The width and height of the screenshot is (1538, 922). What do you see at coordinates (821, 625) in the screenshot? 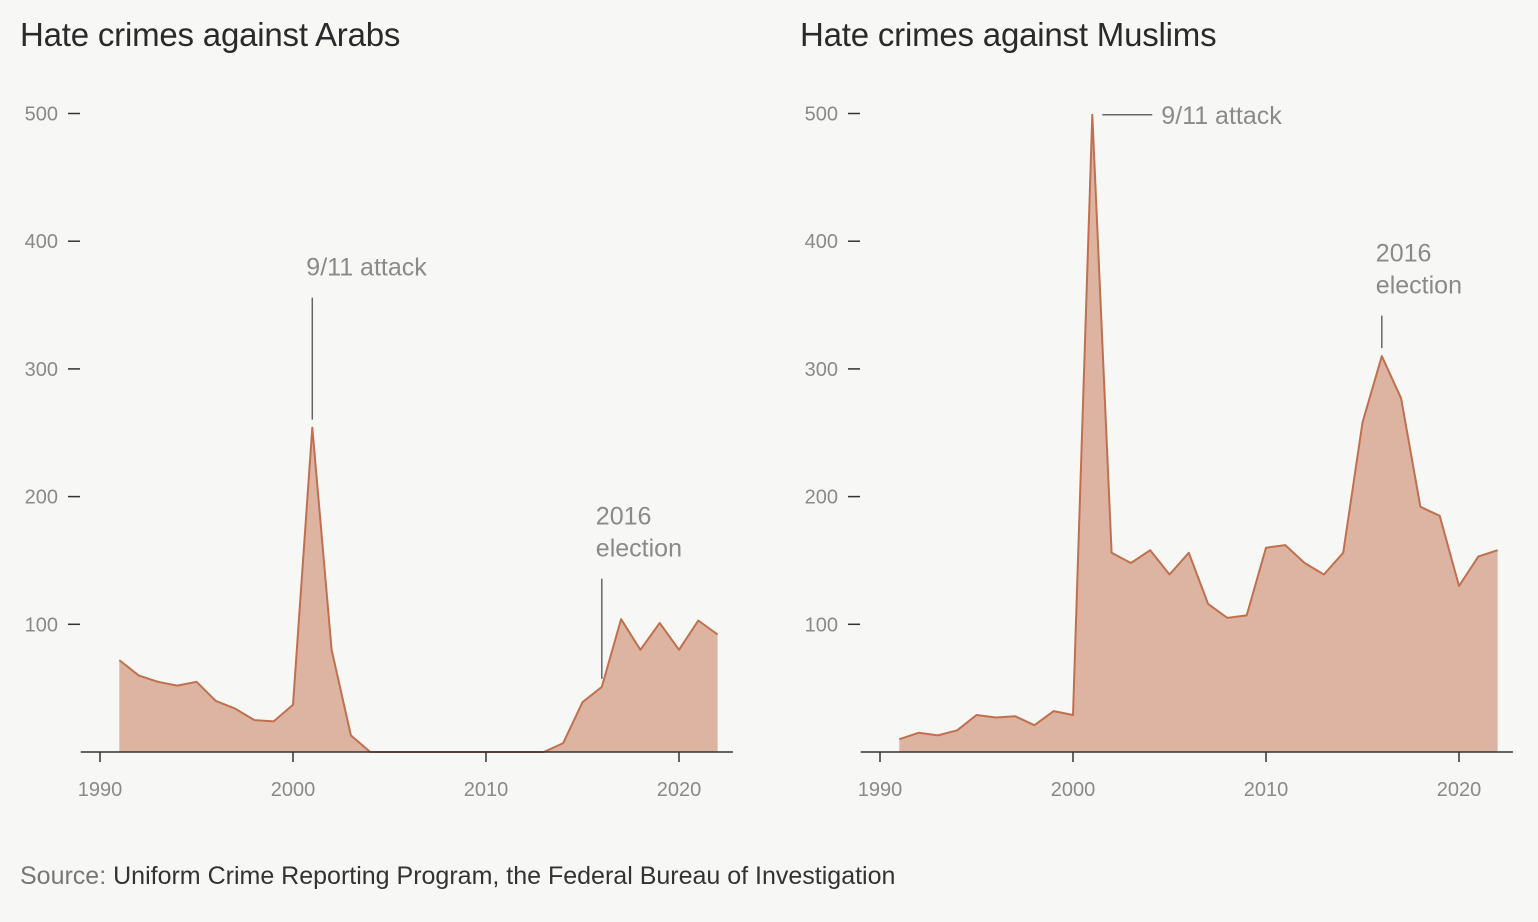
I see `y-tick-label-muslims-100: 100` at bounding box center [821, 625].